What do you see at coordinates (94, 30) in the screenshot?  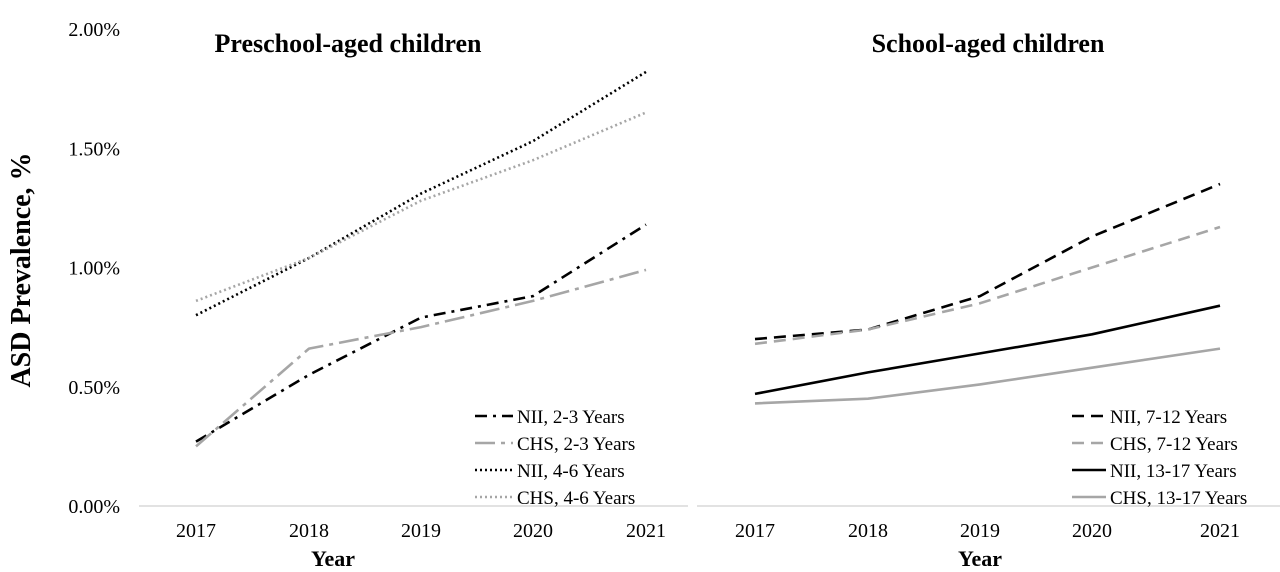 I see `y-tick-label: 2.00%` at bounding box center [94, 30].